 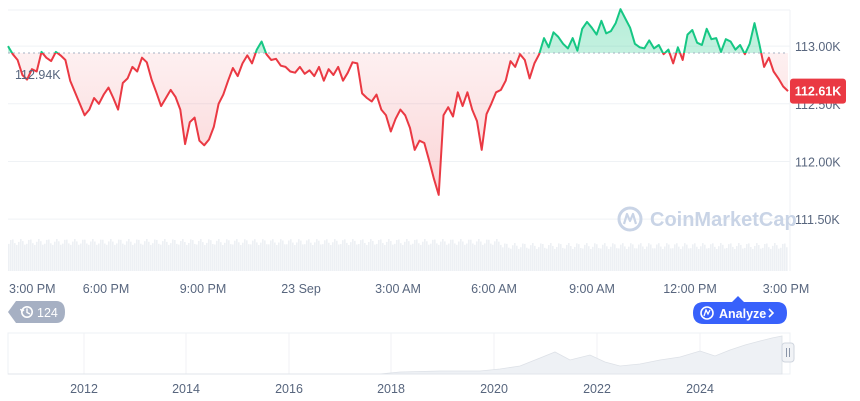 What do you see at coordinates (818, 91) in the screenshot?
I see `current-price-tag-bg` at bounding box center [818, 91].